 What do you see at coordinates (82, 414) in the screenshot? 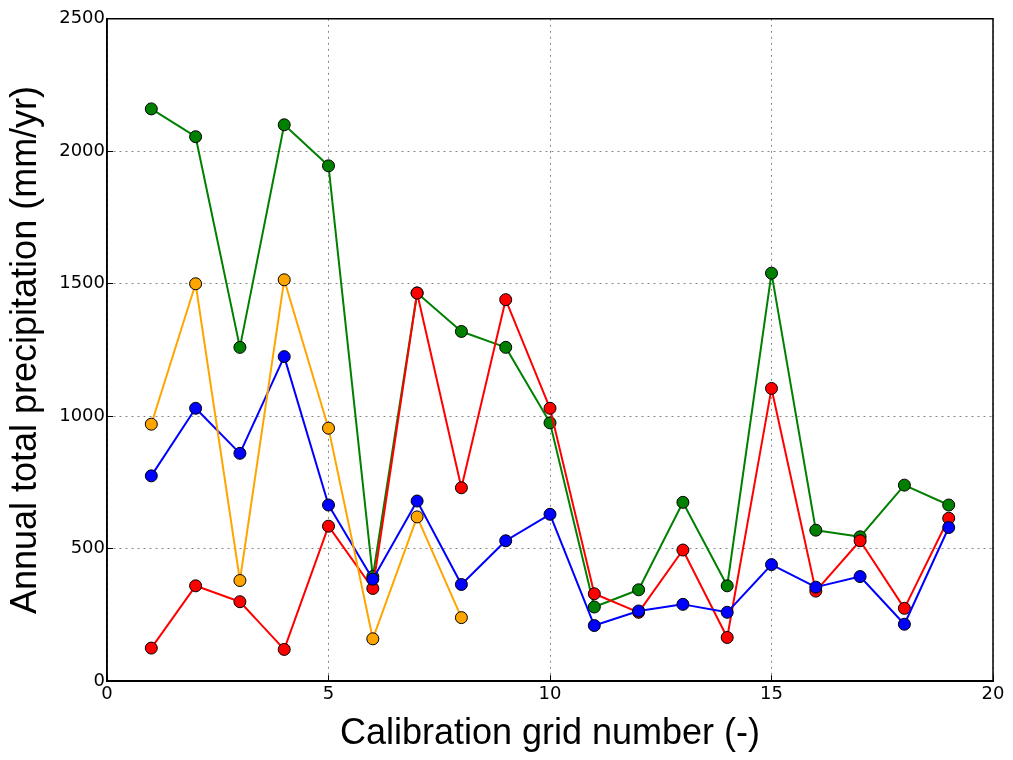
I see `y-tick-label: 1000` at bounding box center [82, 414].